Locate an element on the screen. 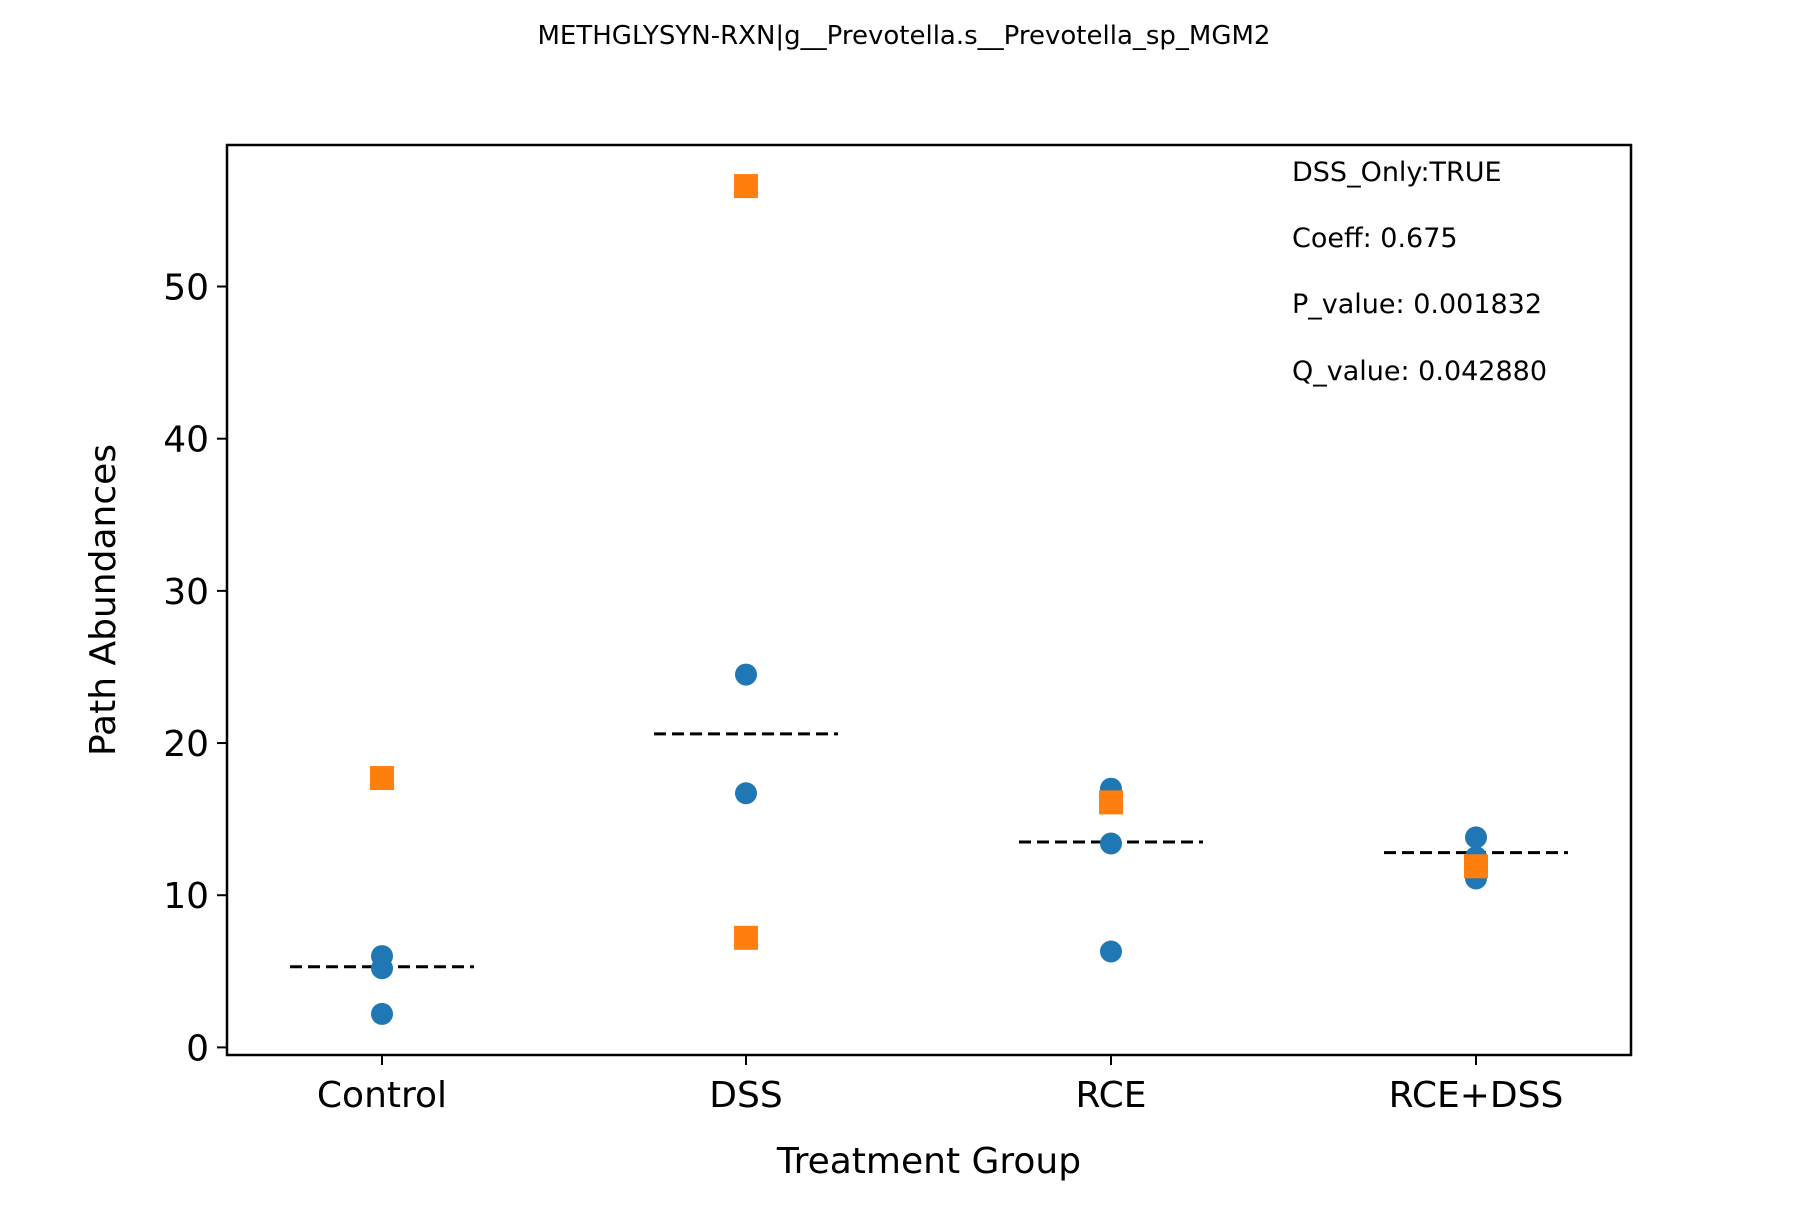 The width and height of the screenshot is (1800, 1205). y-tick-label: 40 is located at coordinates (186, 440).